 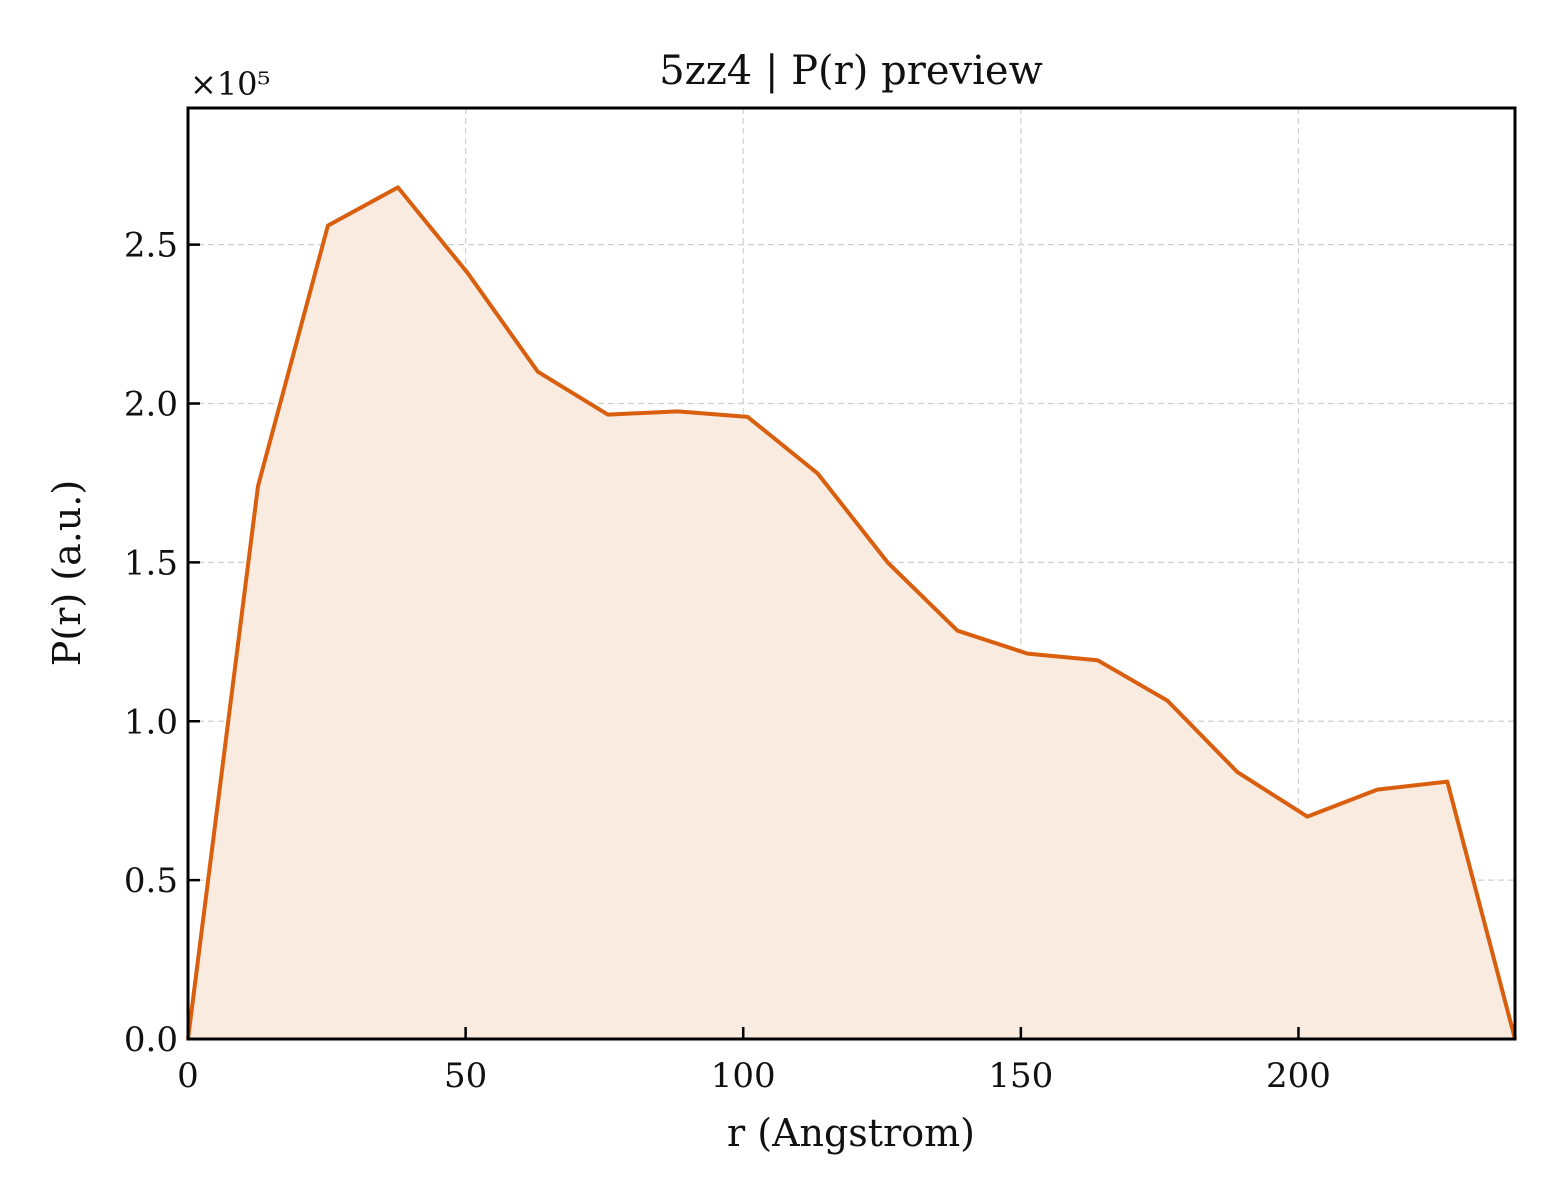 I want to click on y-tick-label: 1.5, so click(x=151, y=563).